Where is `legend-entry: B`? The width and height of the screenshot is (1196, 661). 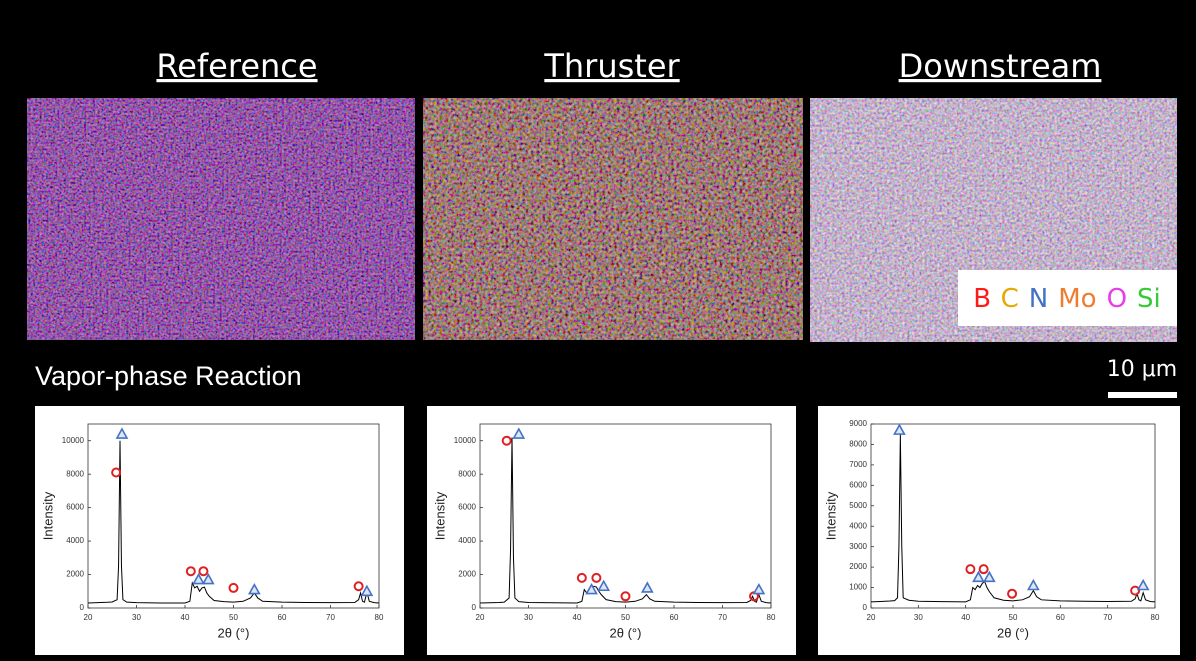 legend-entry: B is located at coordinates (981, 299).